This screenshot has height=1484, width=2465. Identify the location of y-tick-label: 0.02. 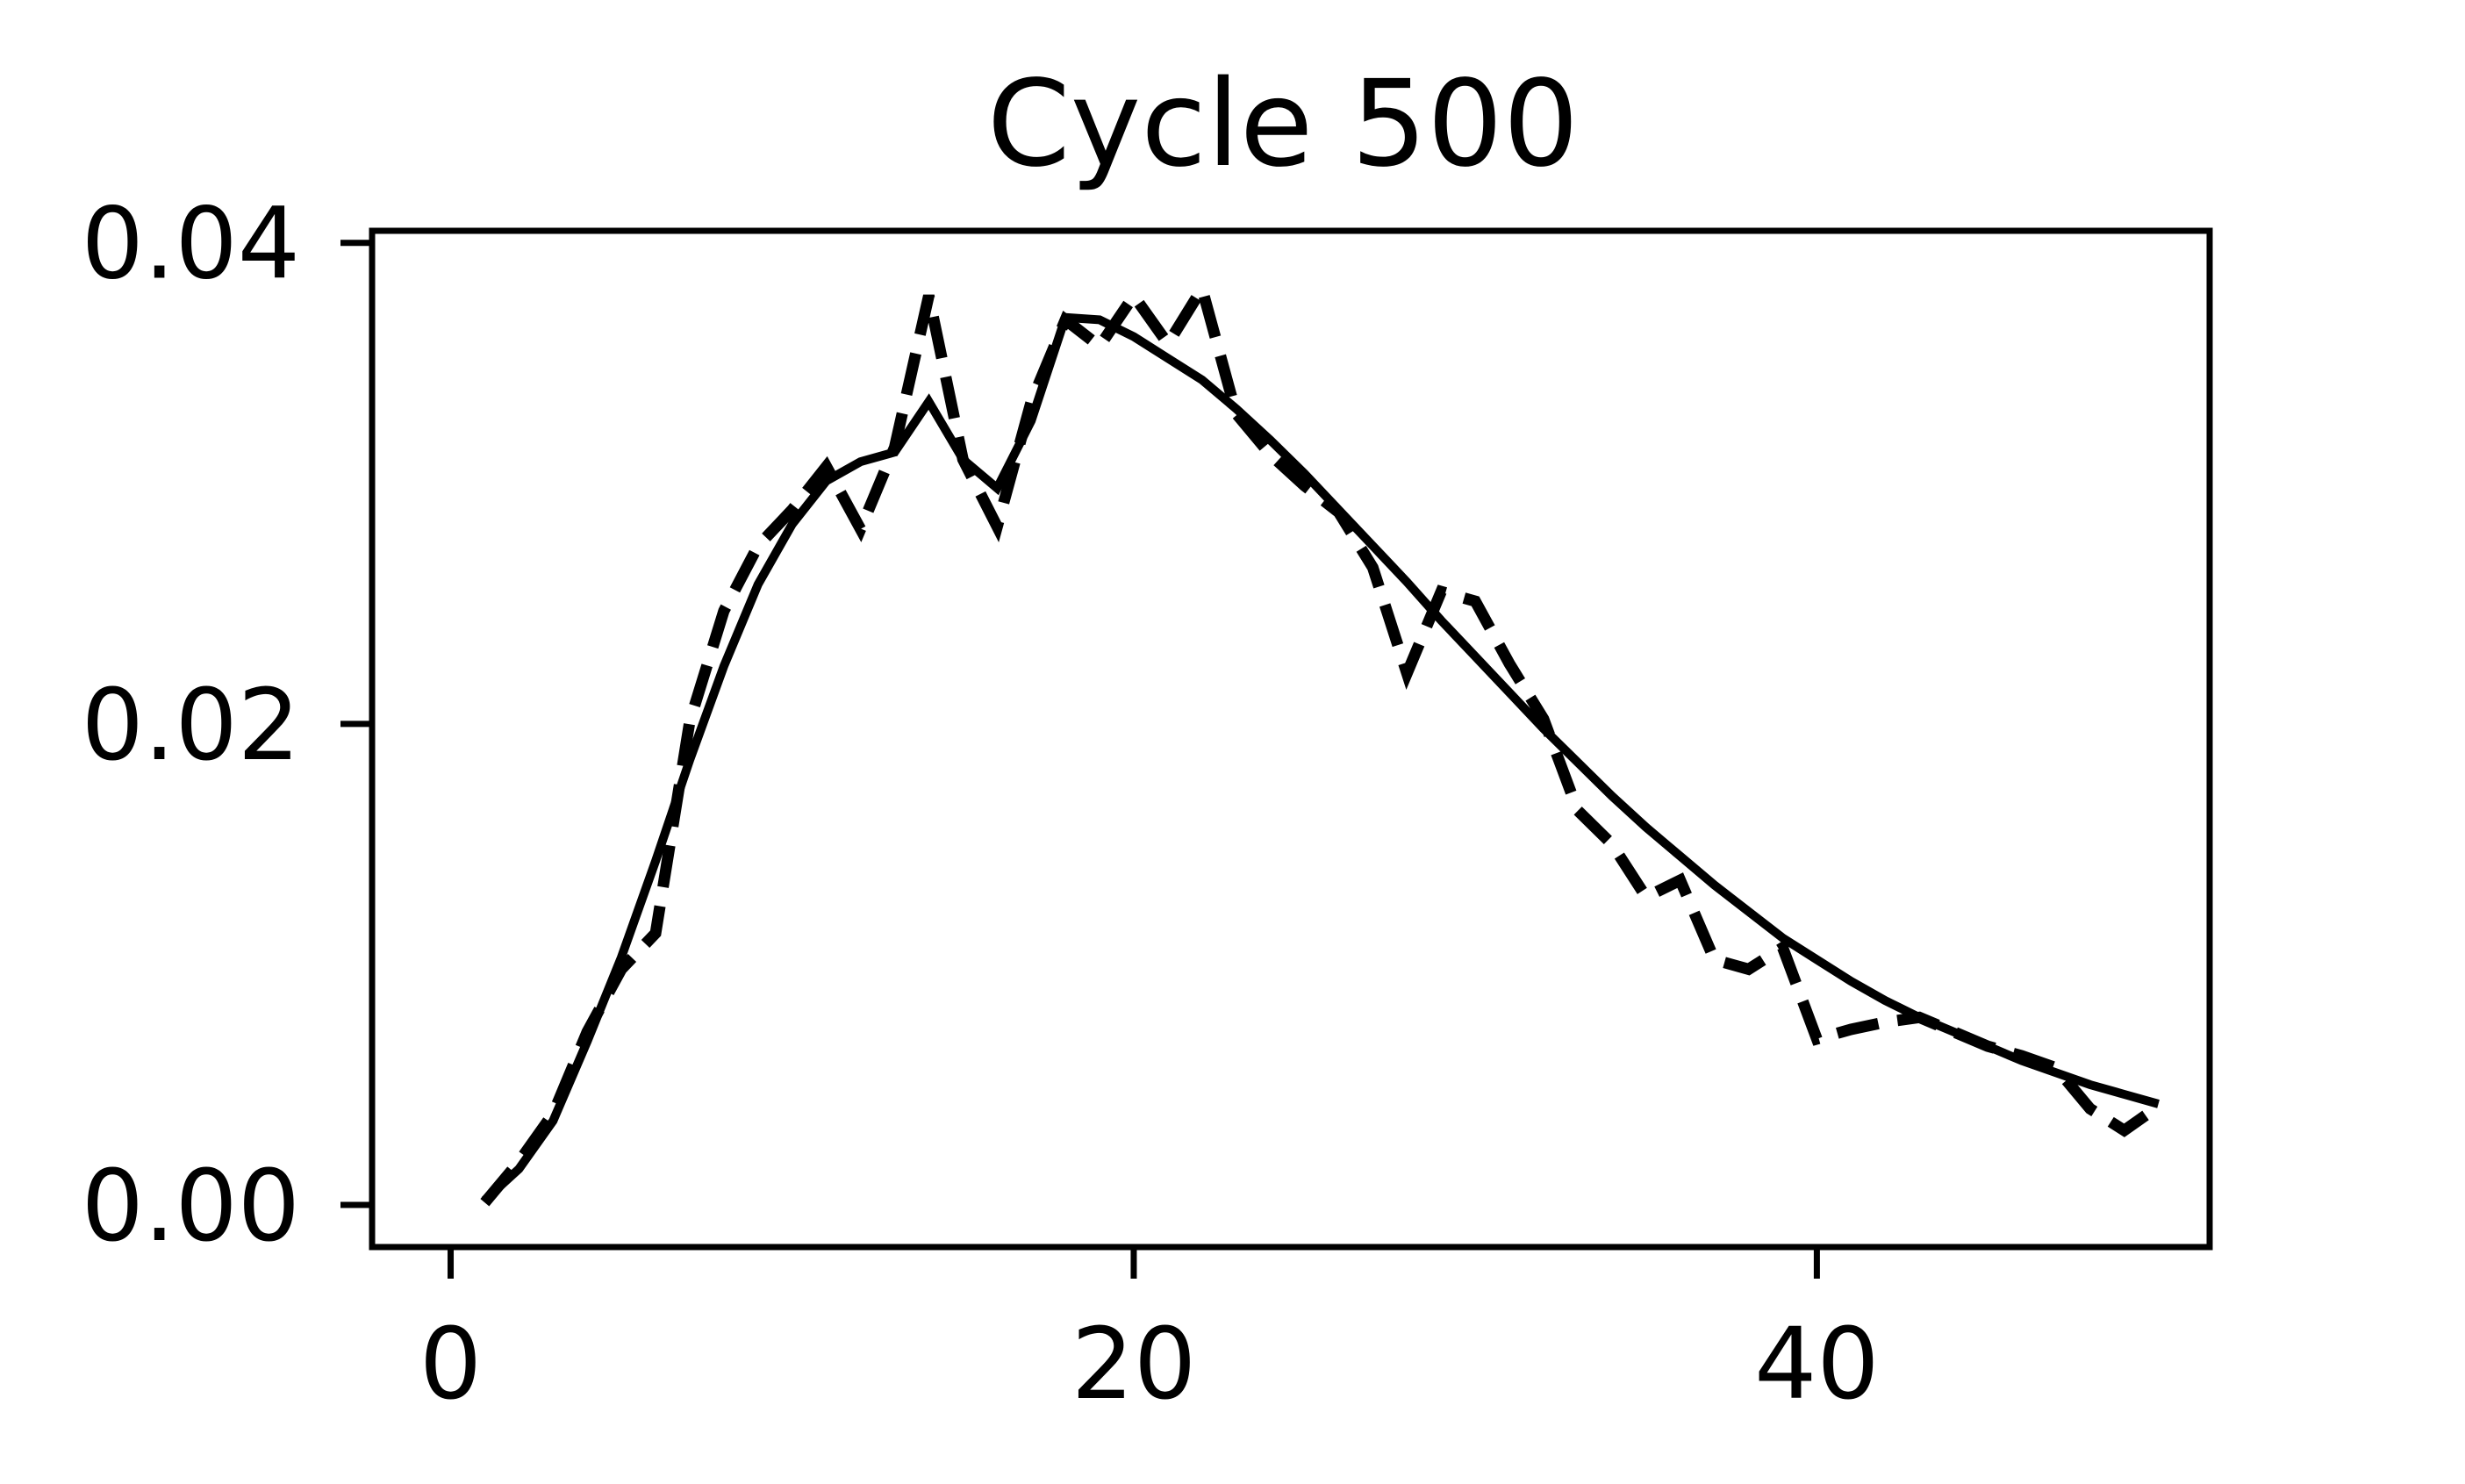
(191, 726).